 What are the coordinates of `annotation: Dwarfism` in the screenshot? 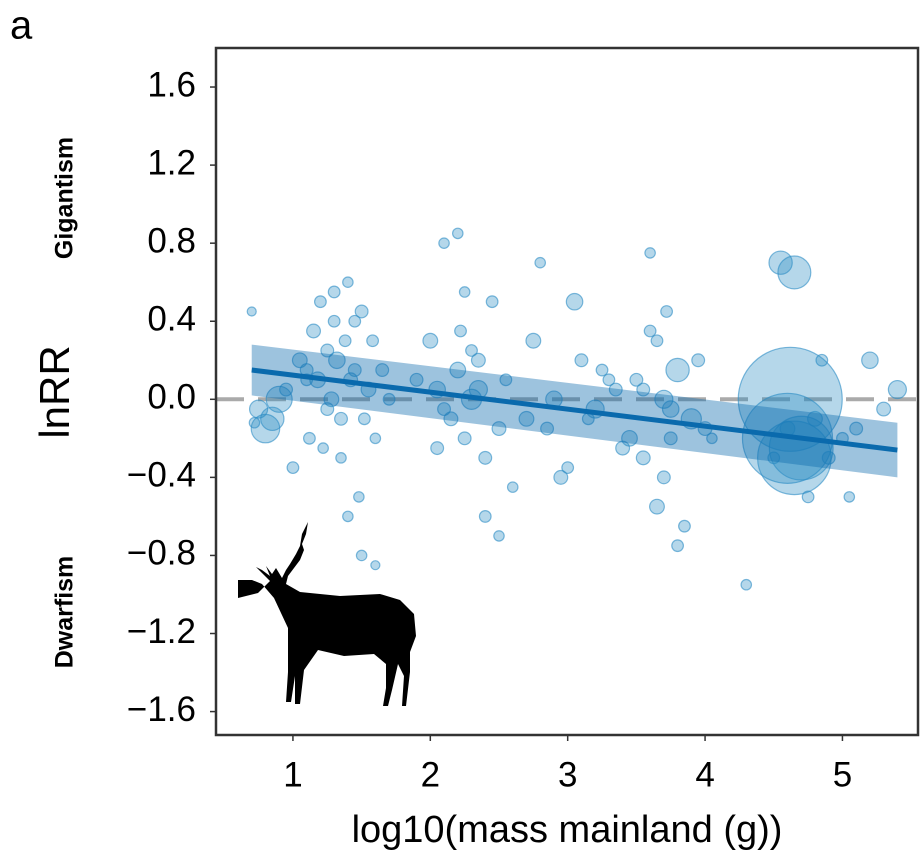 It's located at (65, 612).